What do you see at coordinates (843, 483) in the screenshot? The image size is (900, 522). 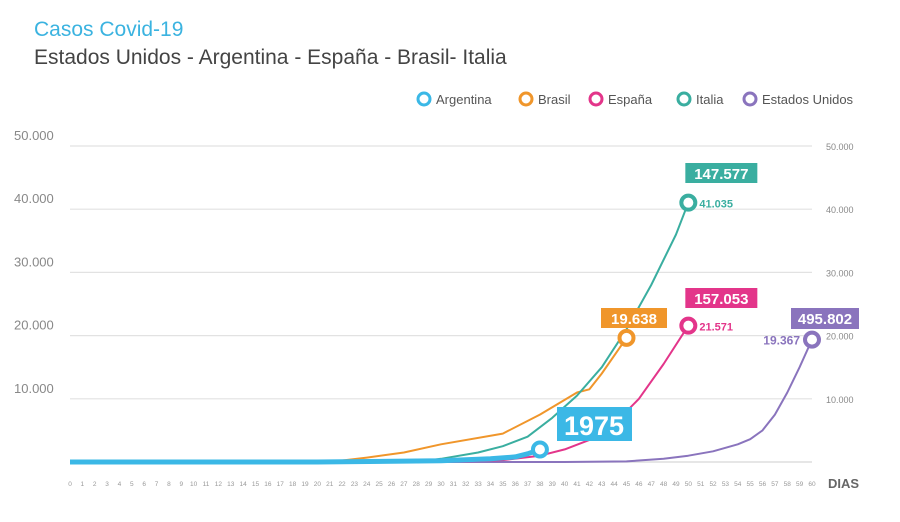 I see `x-axis-label: DIAS` at bounding box center [843, 483].